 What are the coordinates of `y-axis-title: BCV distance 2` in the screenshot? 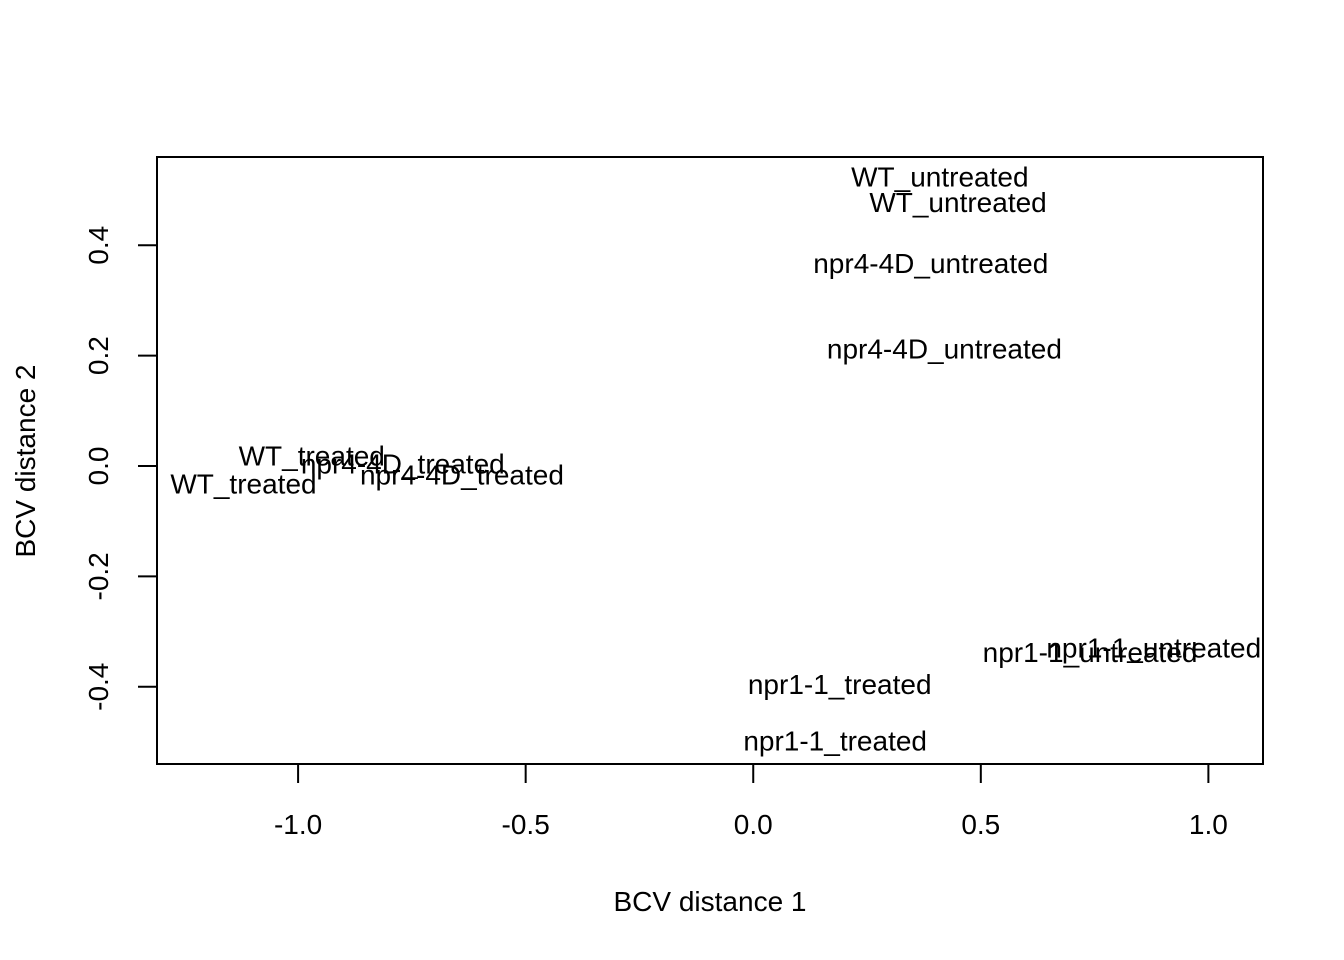 It's located at (25, 461).